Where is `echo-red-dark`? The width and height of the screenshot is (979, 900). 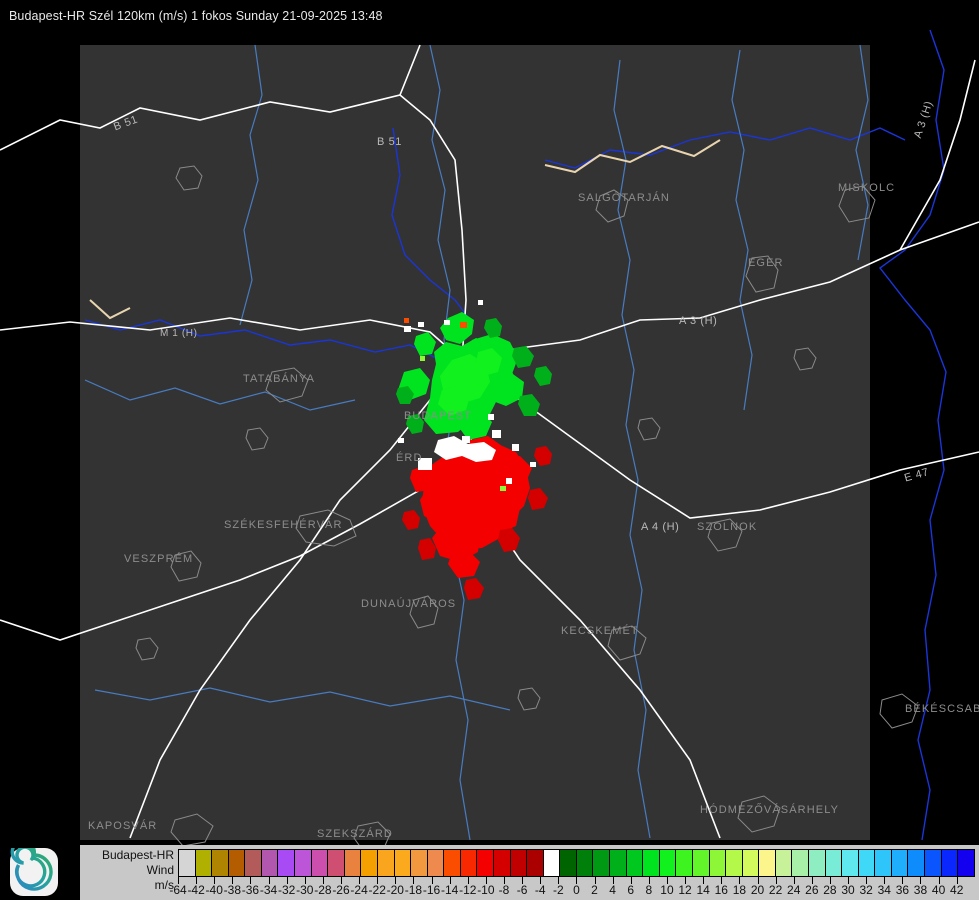 echo-red-dark is located at coordinates (477, 523).